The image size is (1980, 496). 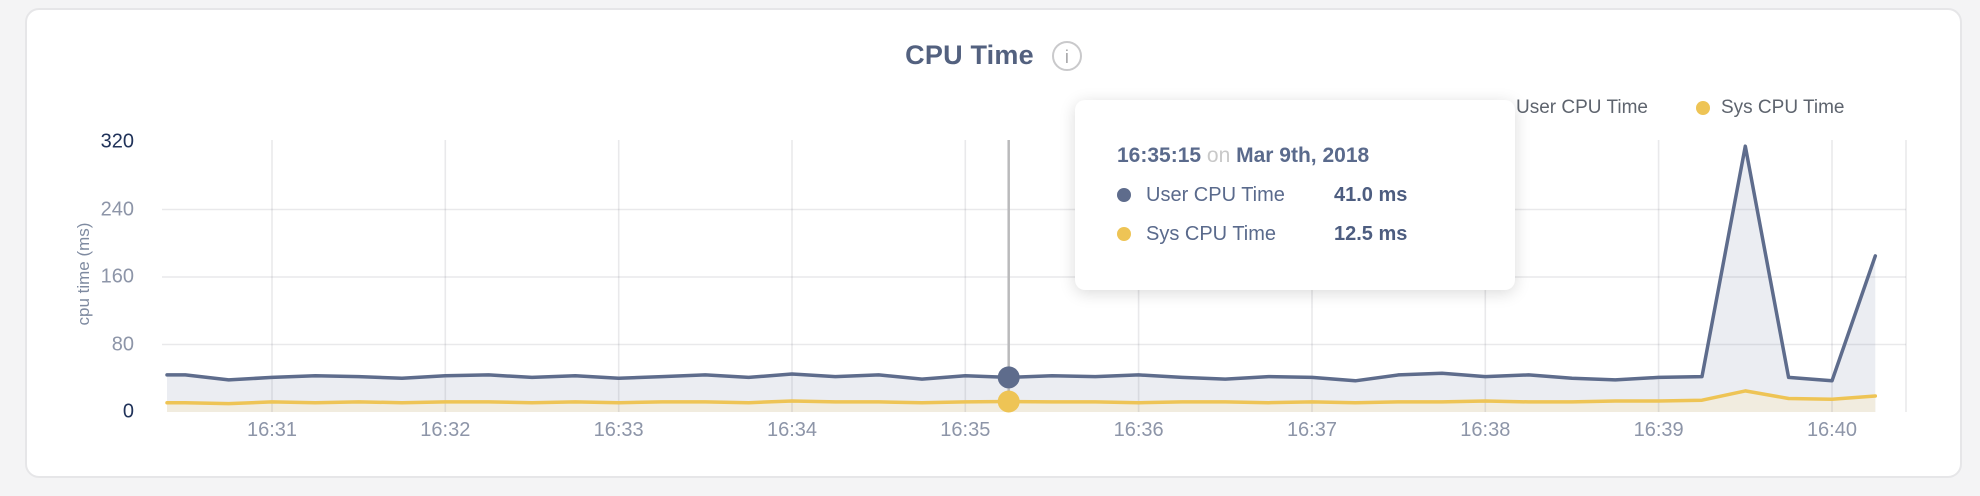 What do you see at coordinates (1702, 108) in the screenshot?
I see `sys-cpu-legend-dot` at bounding box center [1702, 108].